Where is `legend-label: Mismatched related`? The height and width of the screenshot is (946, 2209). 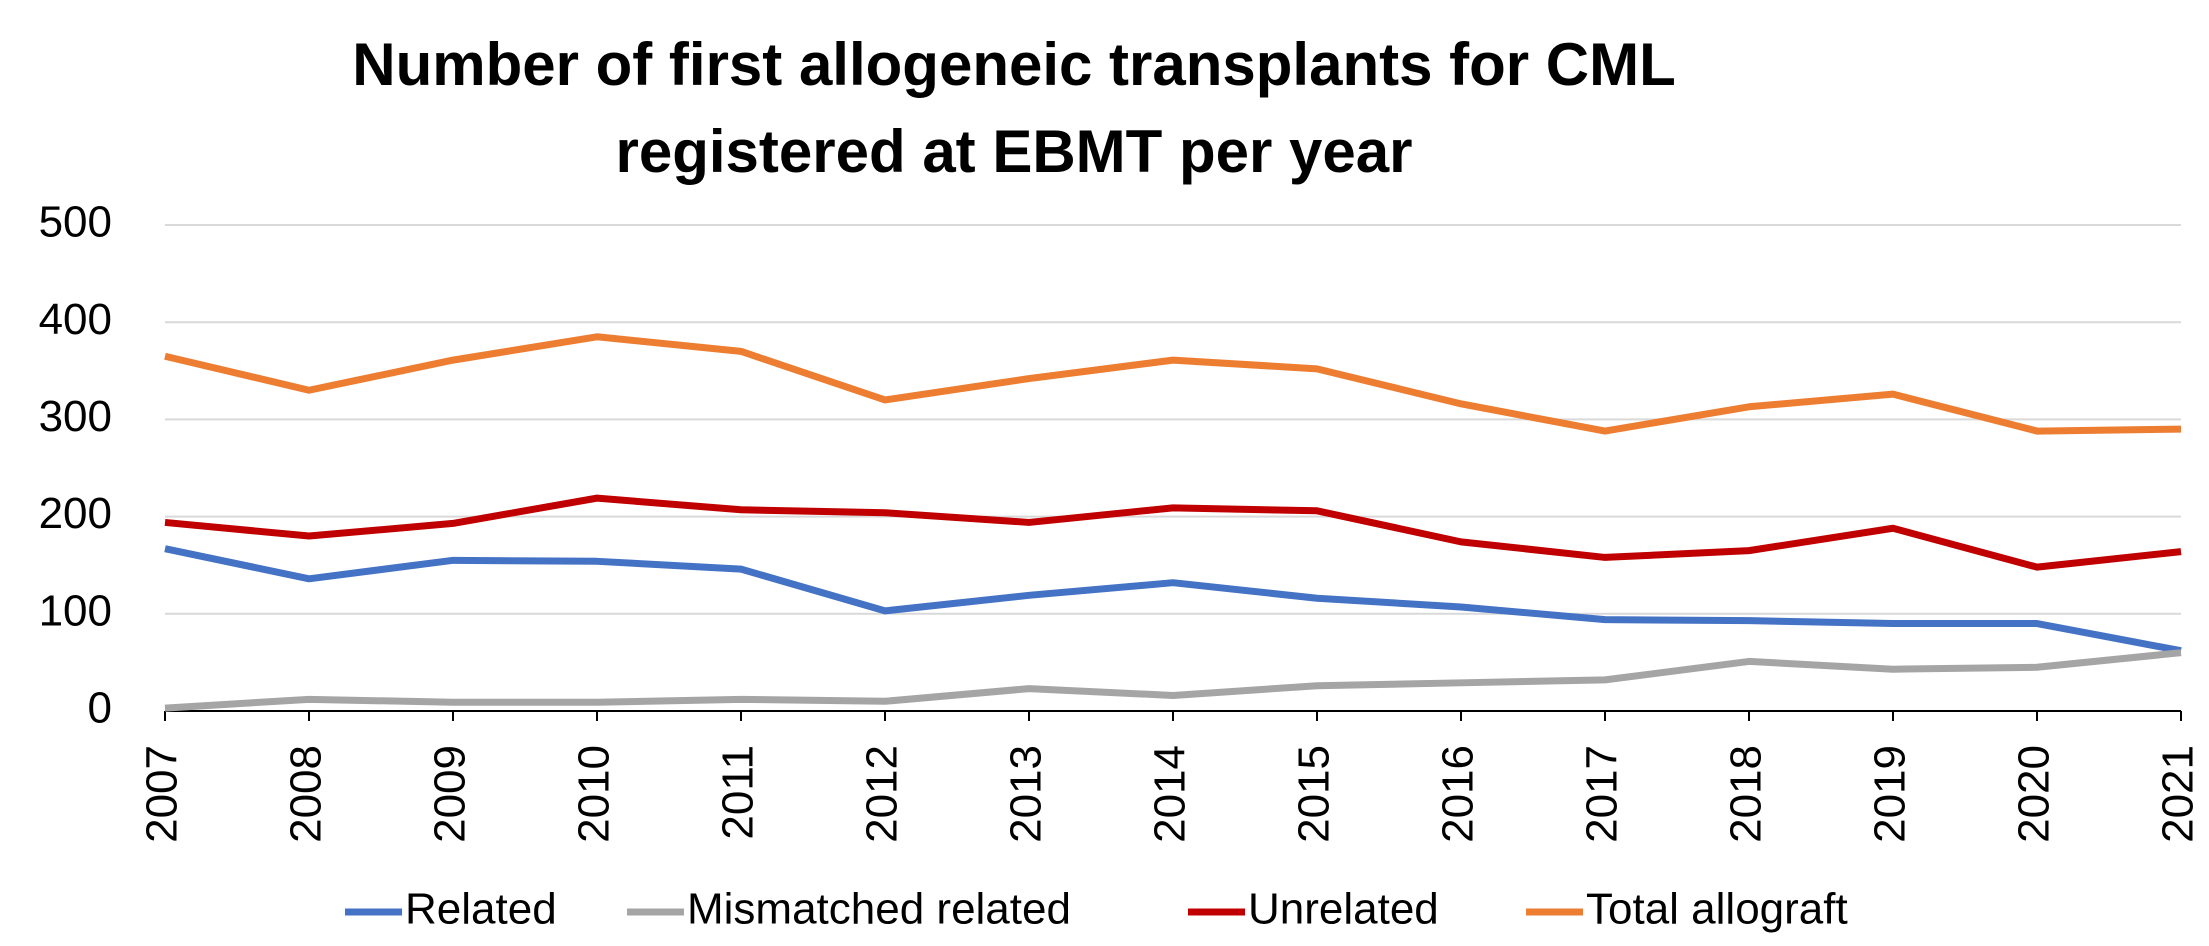 legend-label: Mismatched related is located at coordinates (879, 909).